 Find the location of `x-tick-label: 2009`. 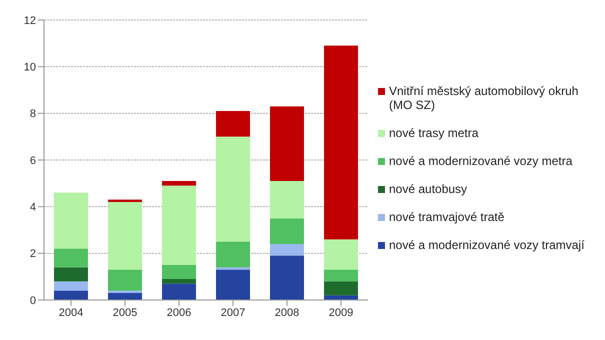

x-tick-label: 2009 is located at coordinates (341, 312).